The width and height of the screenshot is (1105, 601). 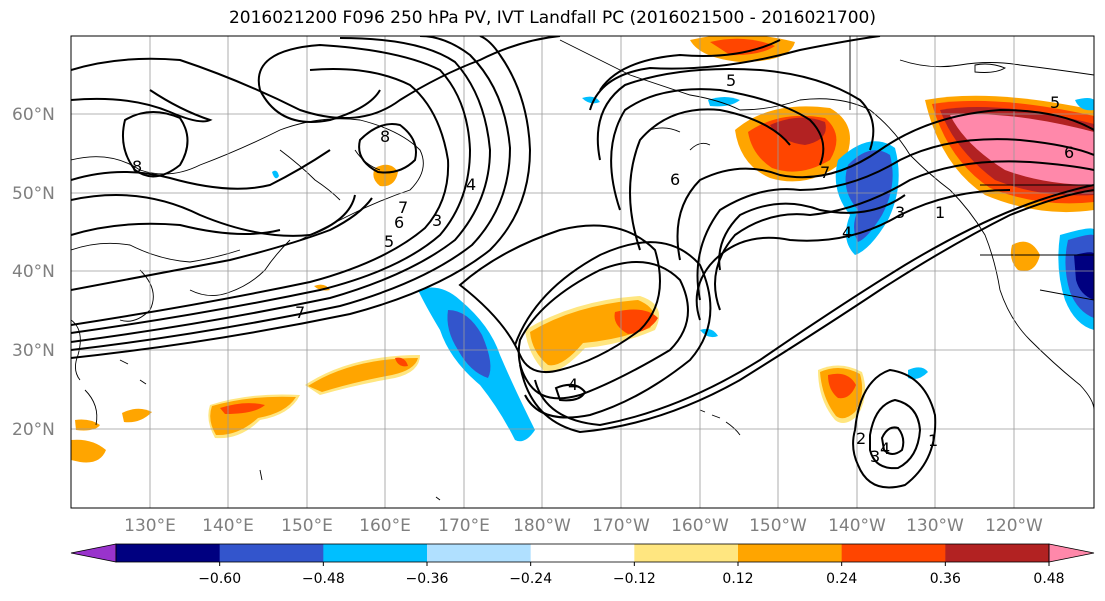 What do you see at coordinates (1048, 579) in the screenshot?
I see `colorbar-tick-label: 0.48` at bounding box center [1048, 579].